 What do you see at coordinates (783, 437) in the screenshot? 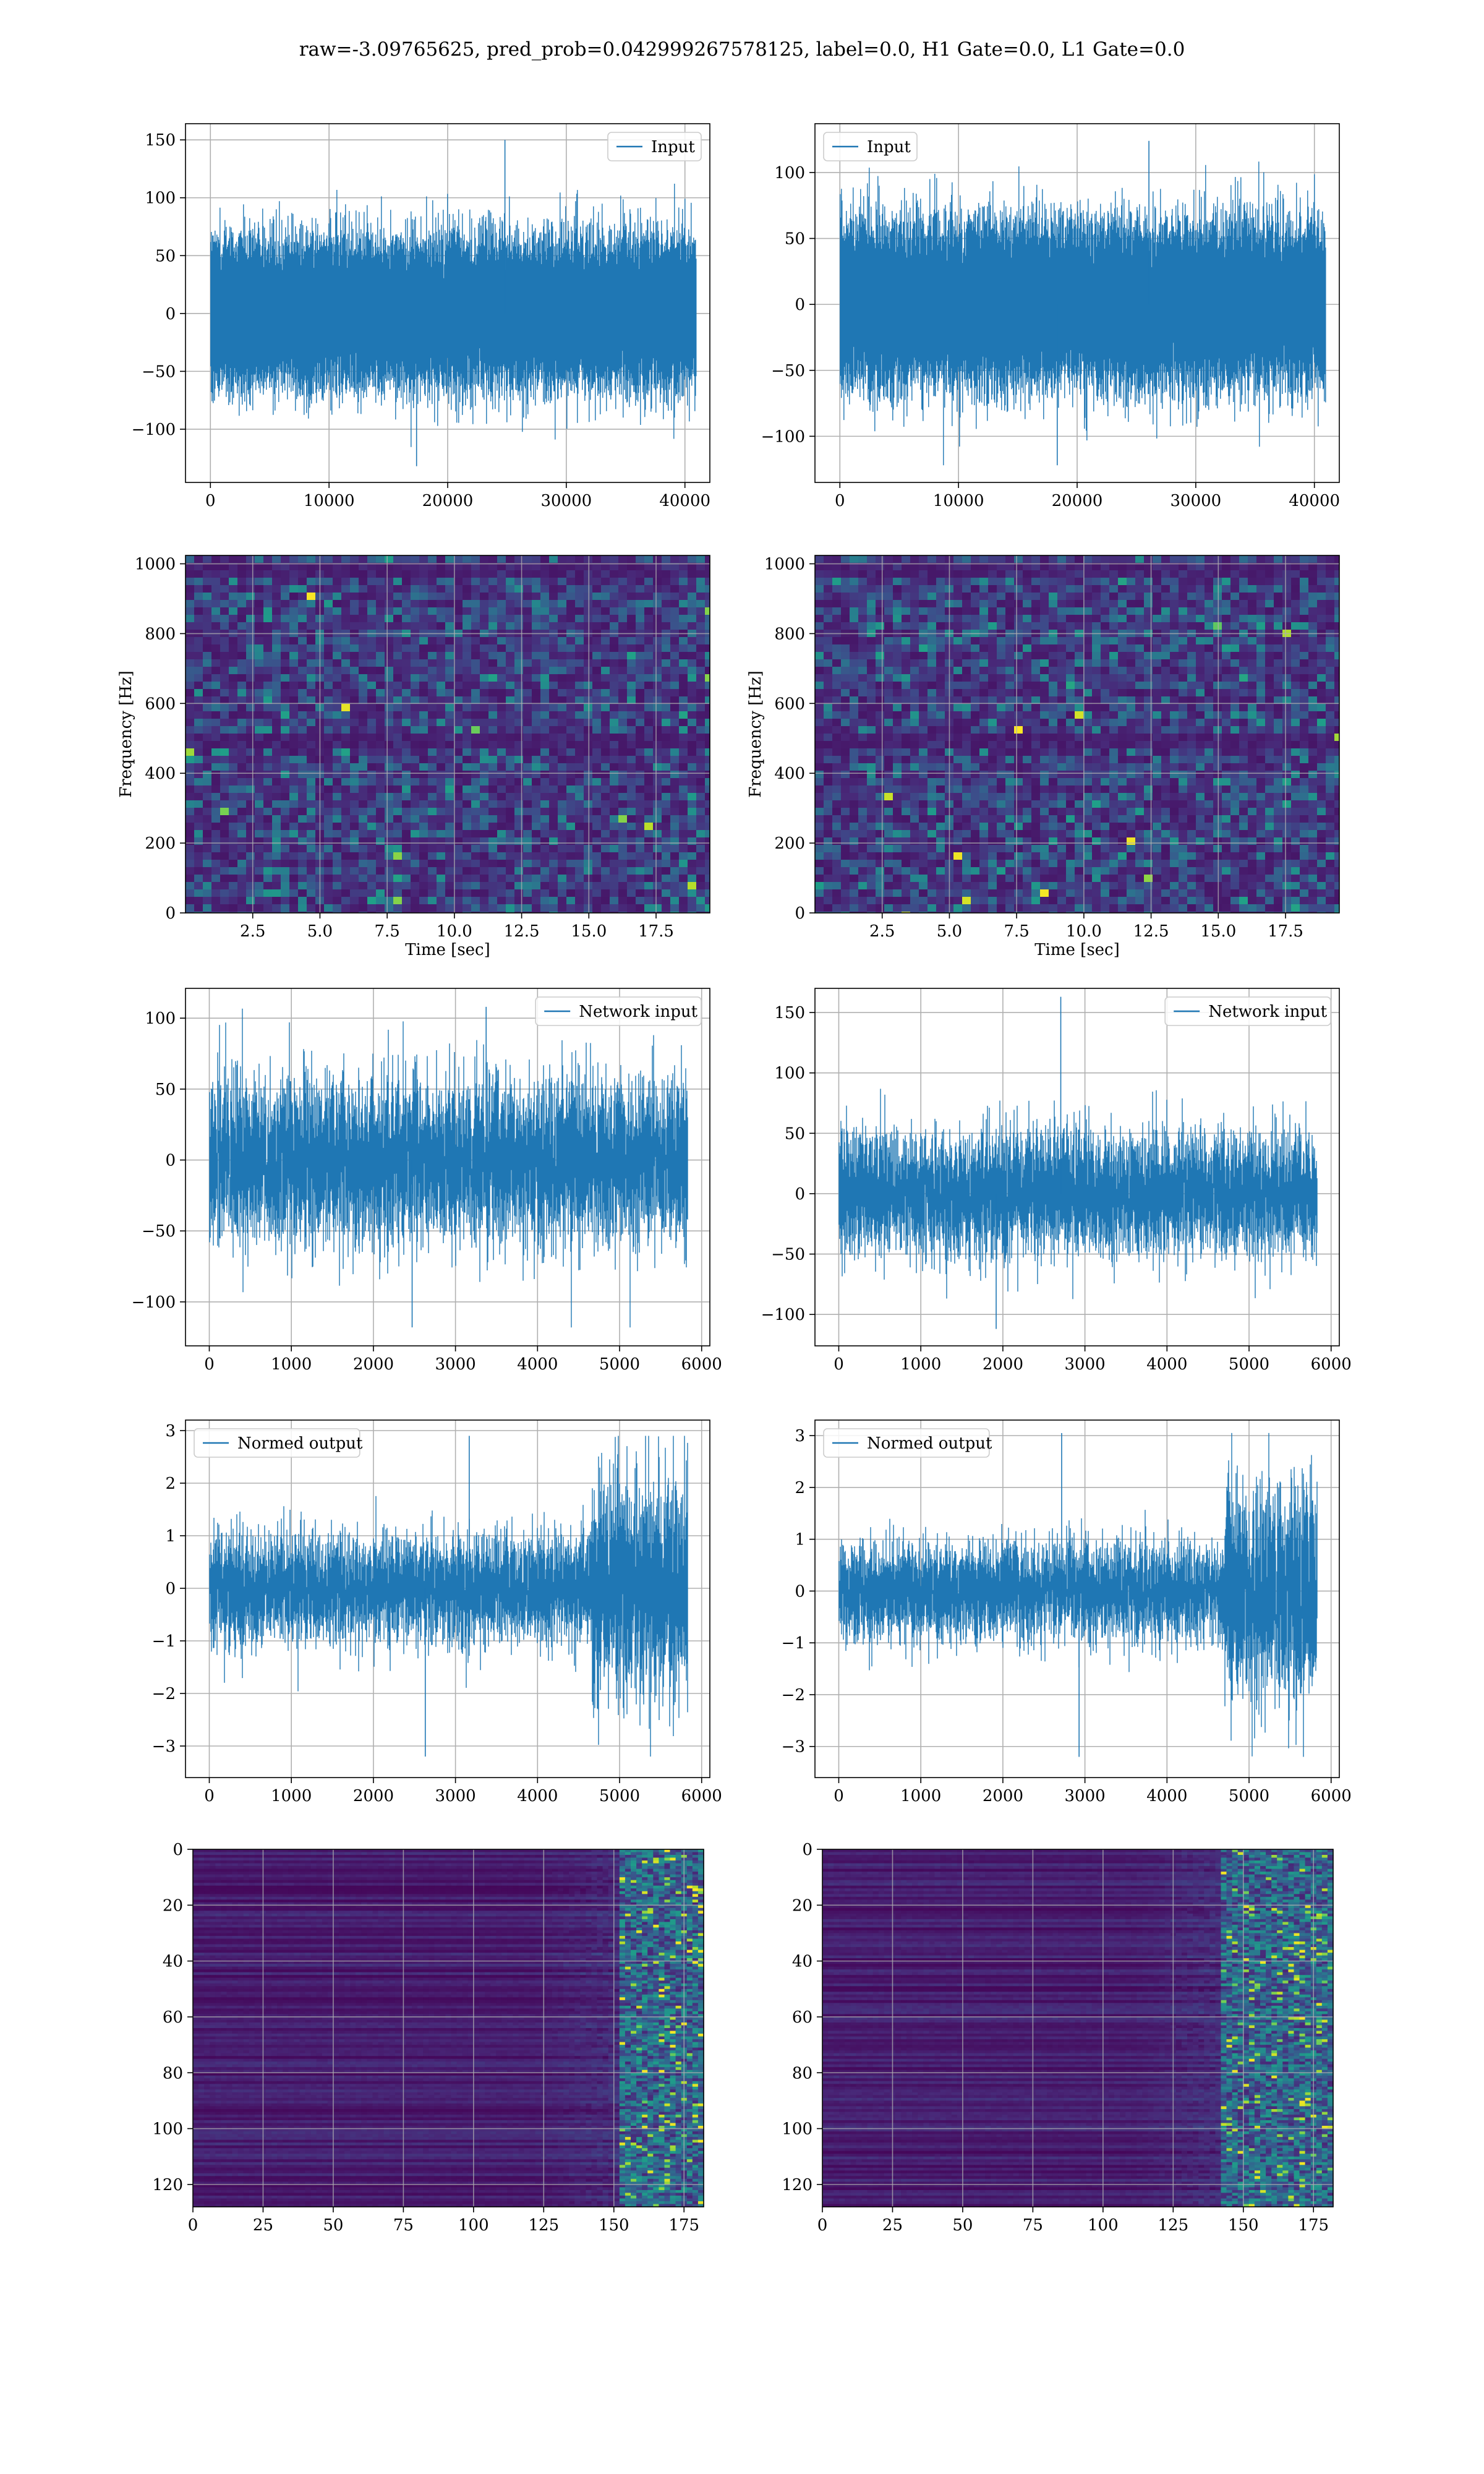
I see `y-tick-label: −100` at bounding box center [783, 437].